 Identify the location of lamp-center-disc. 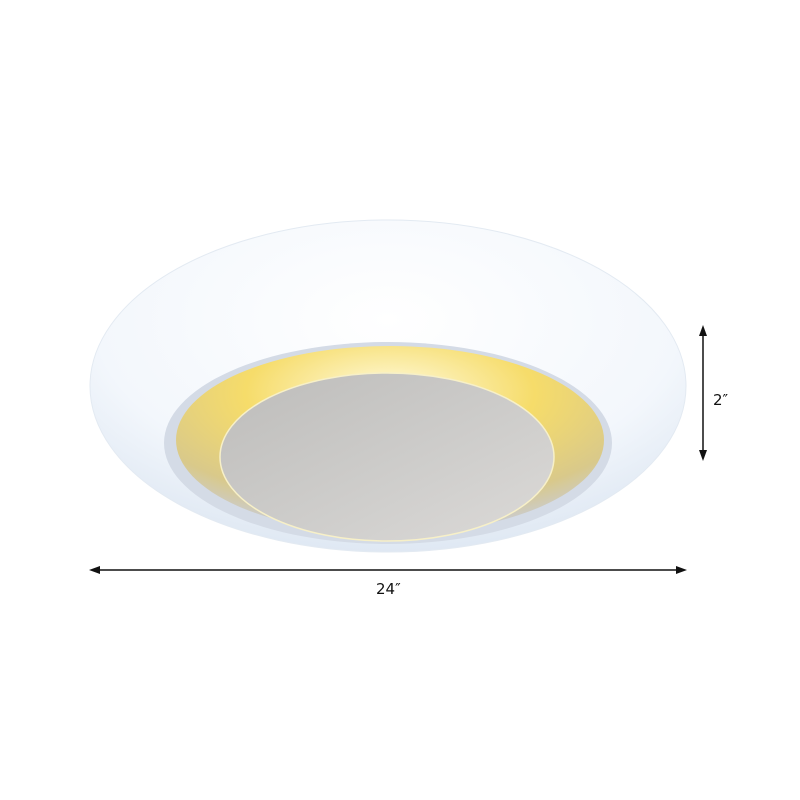
(387, 457).